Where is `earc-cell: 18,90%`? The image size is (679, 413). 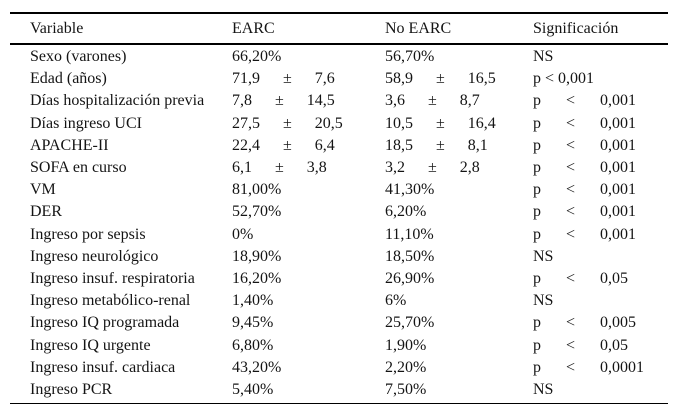 earc-cell: 18,90% is located at coordinates (308, 257).